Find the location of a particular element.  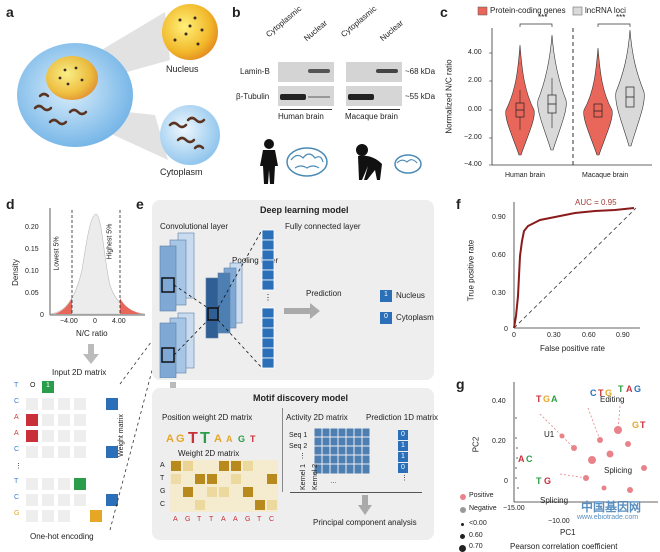

f-xlabel: False positive rate is located at coordinates (572, 348).